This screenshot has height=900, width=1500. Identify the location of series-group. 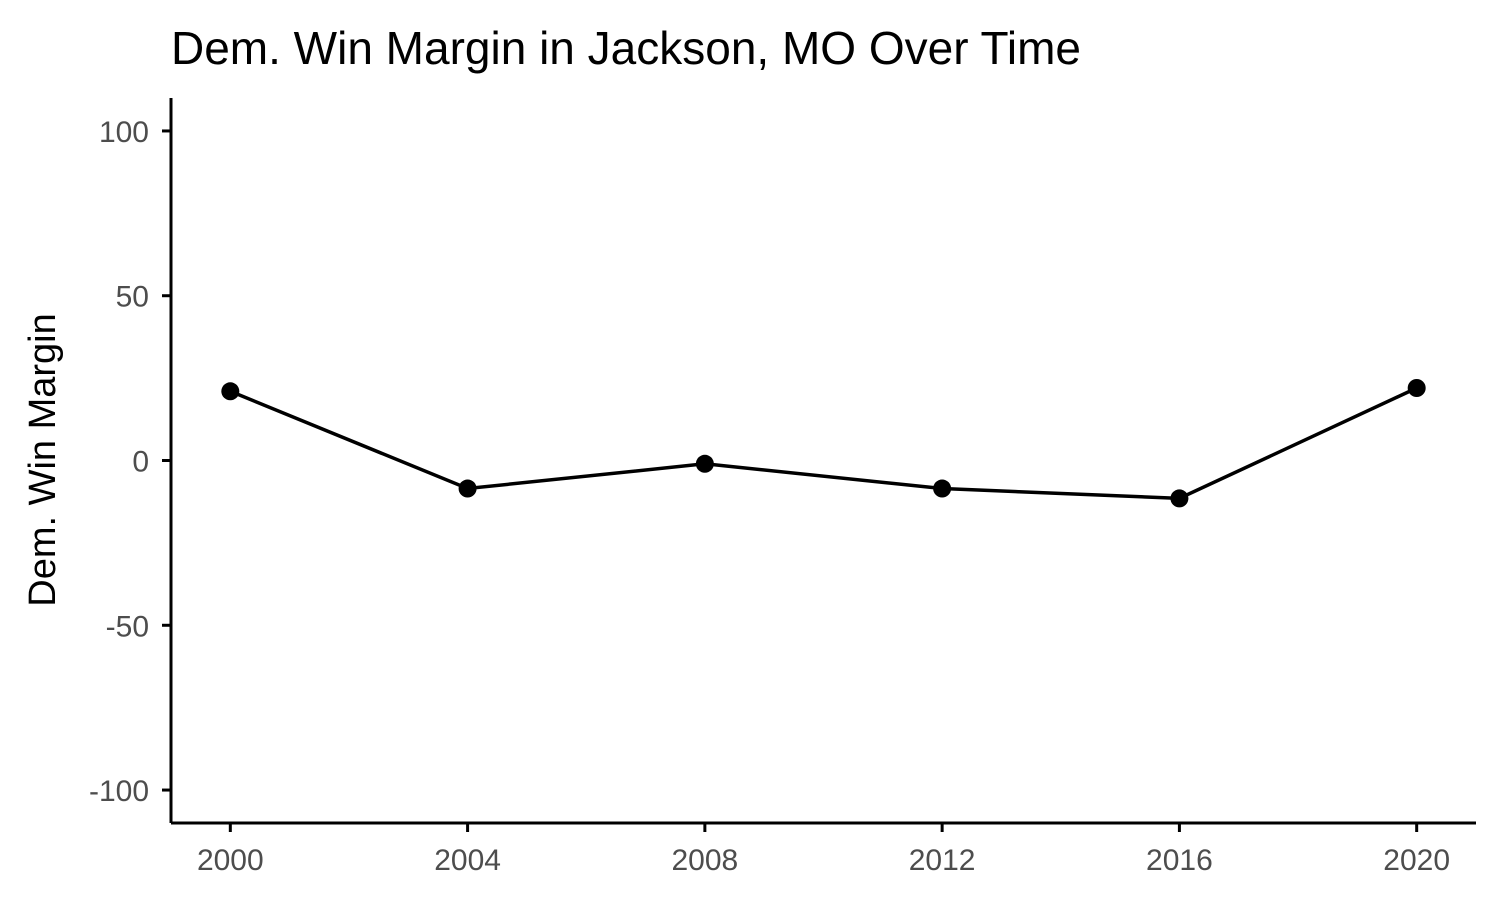
(823, 443).